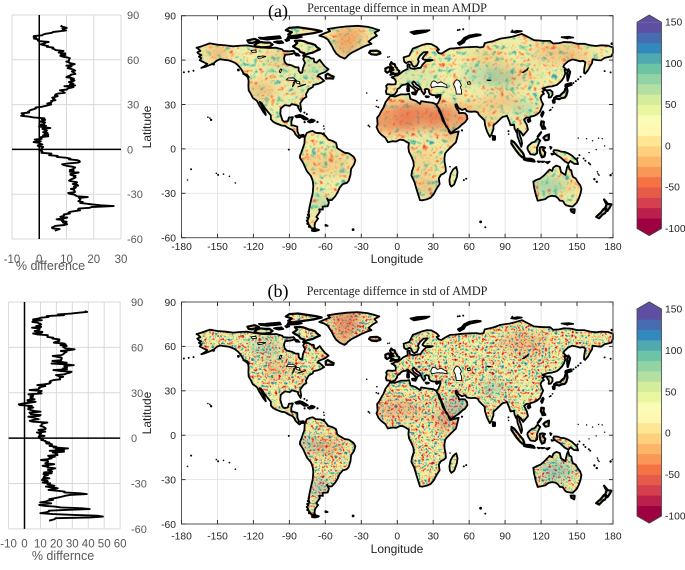 This screenshot has width=685, height=570. What do you see at coordinates (278, 11) in the screenshot?
I see `svg-text: (a)` at bounding box center [278, 11].